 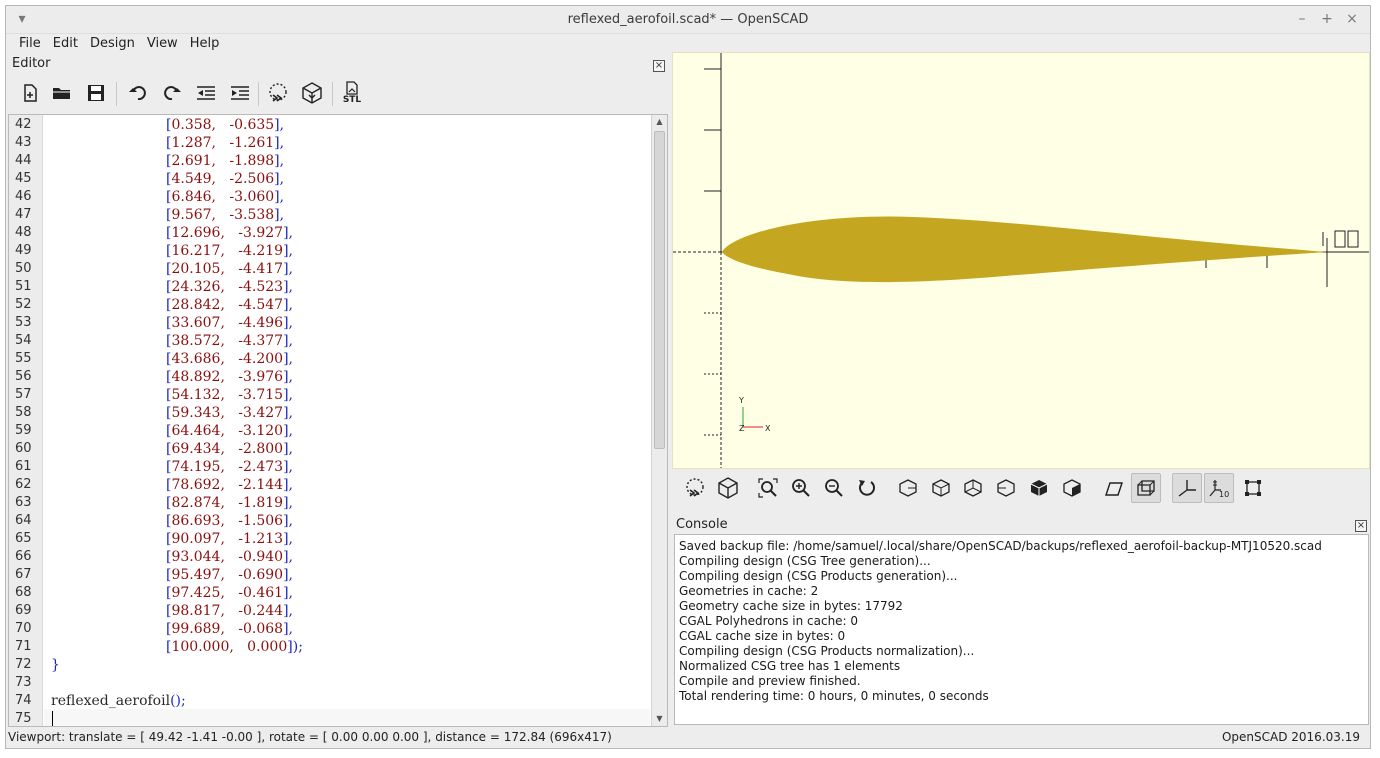 I want to click on redo-icon, so click(x=172, y=93).